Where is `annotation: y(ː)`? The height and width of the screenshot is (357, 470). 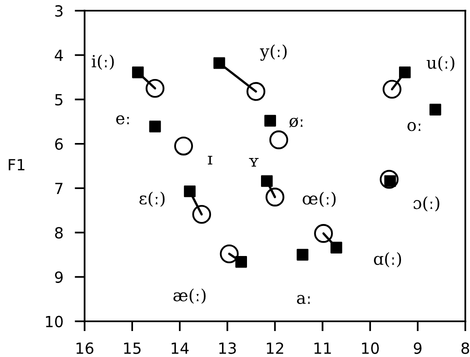 annotation: y(ː) is located at coordinates (273, 52).